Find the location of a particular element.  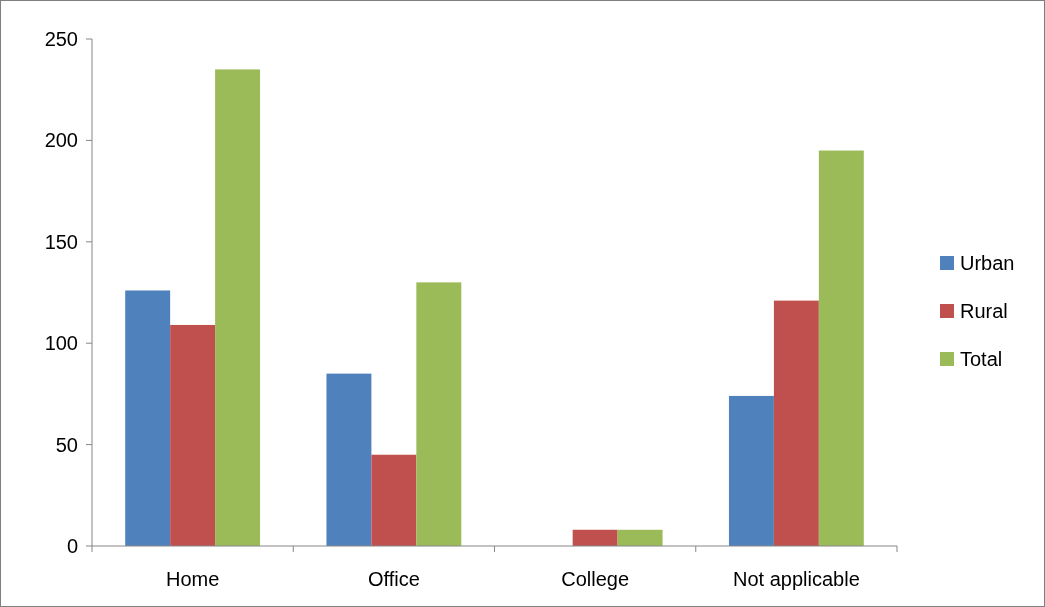

x-tick-label: Office is located at coordinates (393, 579).